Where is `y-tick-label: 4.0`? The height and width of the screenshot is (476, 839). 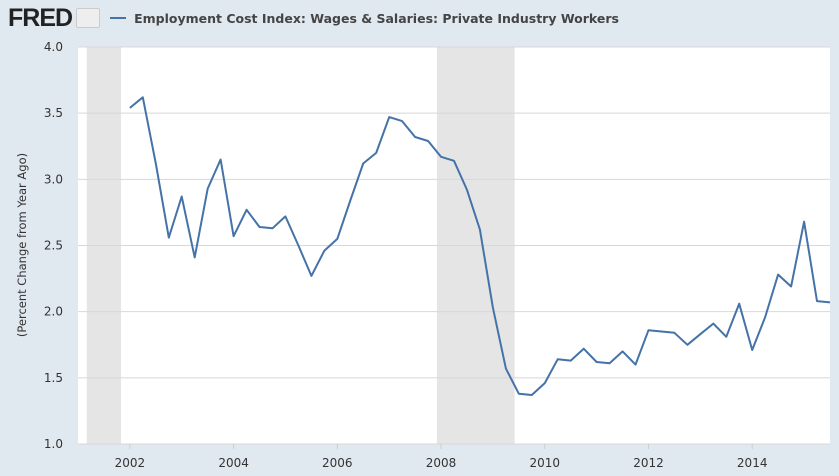
y-tick-label: 4.0 is located at coordinates (53, 47).